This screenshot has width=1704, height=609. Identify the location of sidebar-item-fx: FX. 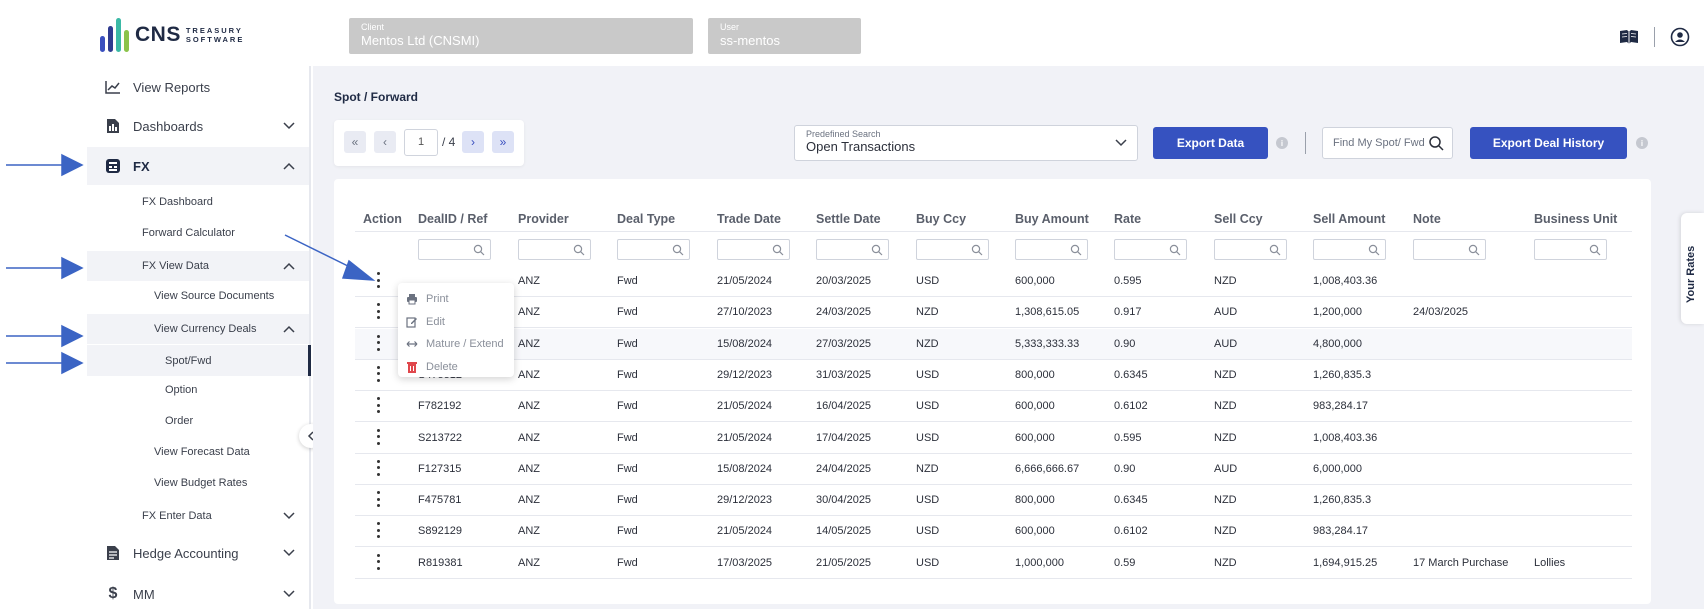
(198, 166).